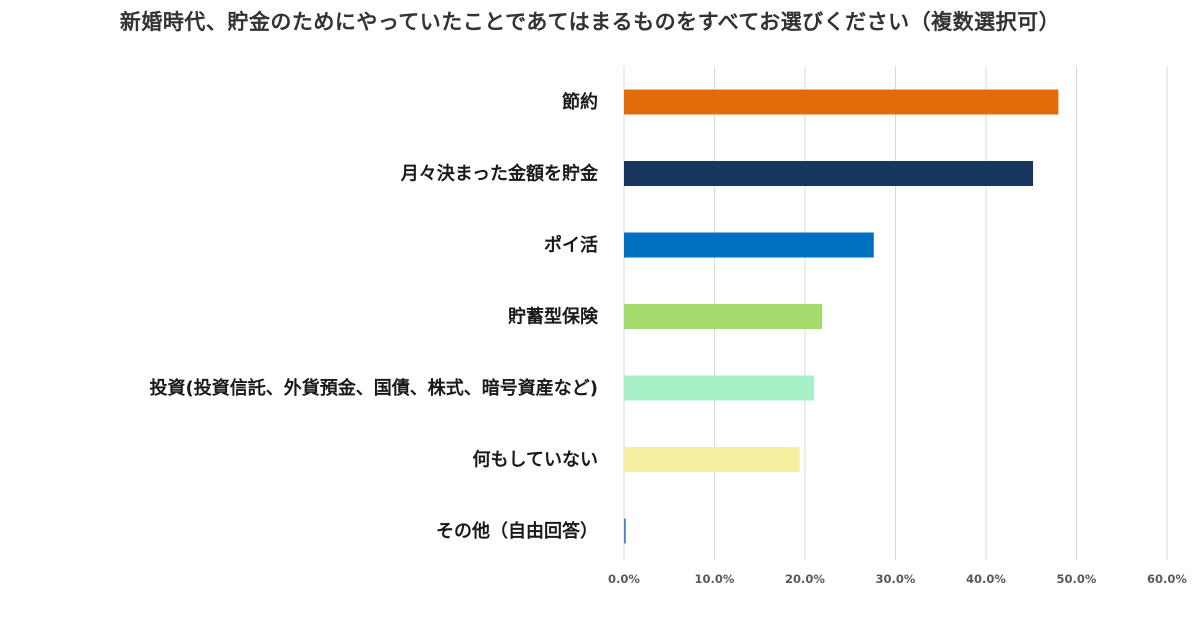 Image resolution: width=1200 pixels, height=630 pixels. What do you see at coordinates (986, 579) in the screenshot?
I see `x-tick-label: 40.0%` at bounding box center [986, 579].